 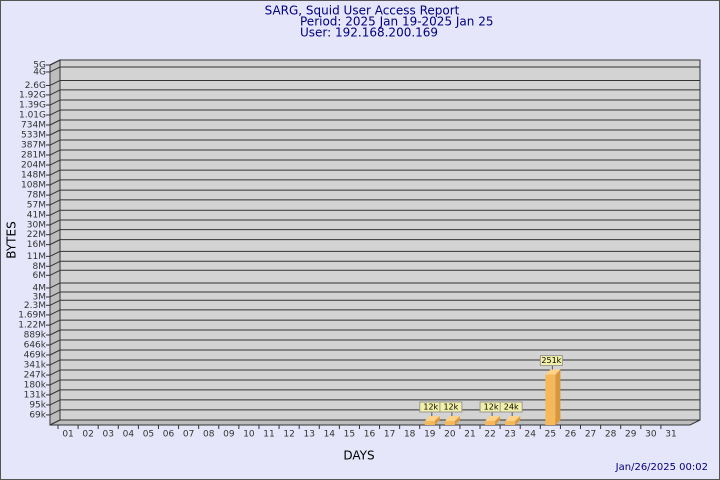 I want to click on y-tick-label: 180k, so click(x=35, y=385).